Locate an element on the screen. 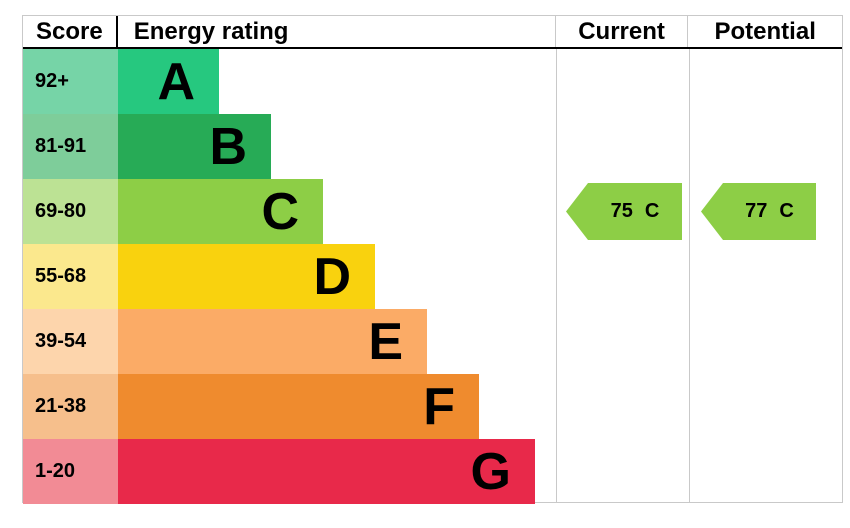  potential-column-header: Potential is located at coordinates (764, 31).